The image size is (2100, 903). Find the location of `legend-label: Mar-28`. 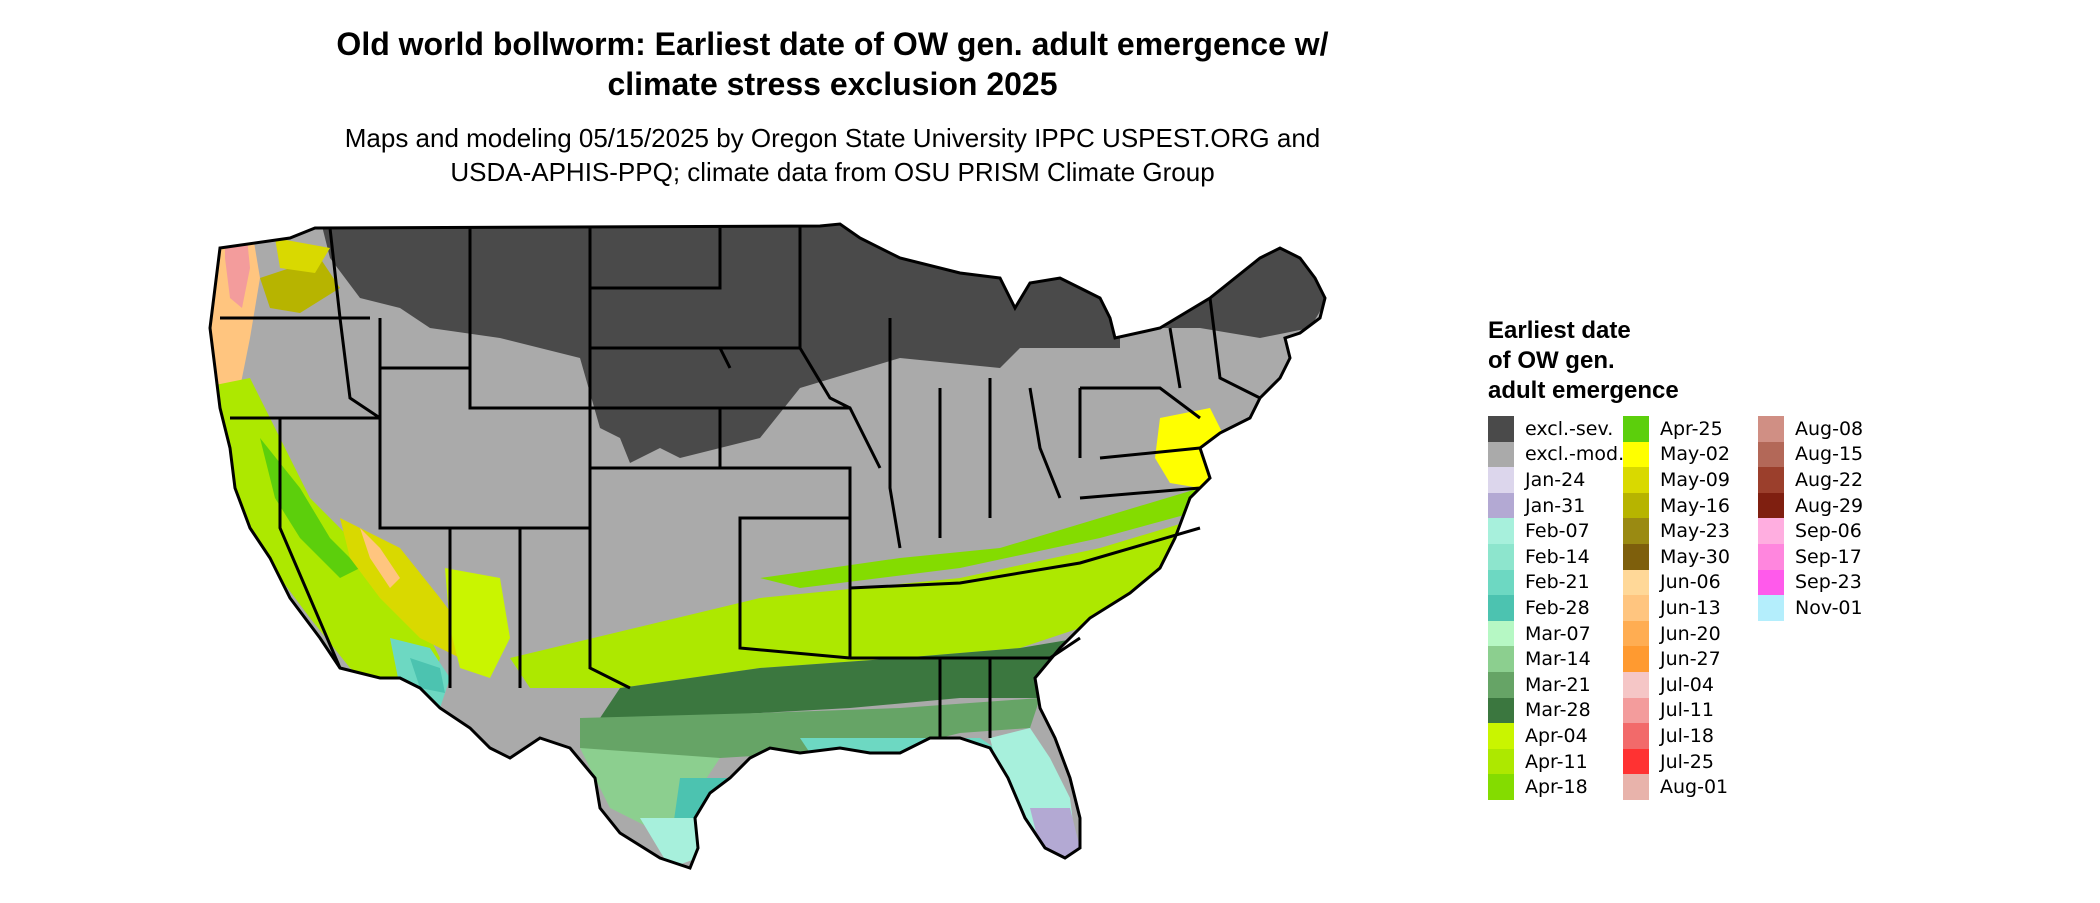

legend-label: Mar-28 is located at coordinates (1558, 710).